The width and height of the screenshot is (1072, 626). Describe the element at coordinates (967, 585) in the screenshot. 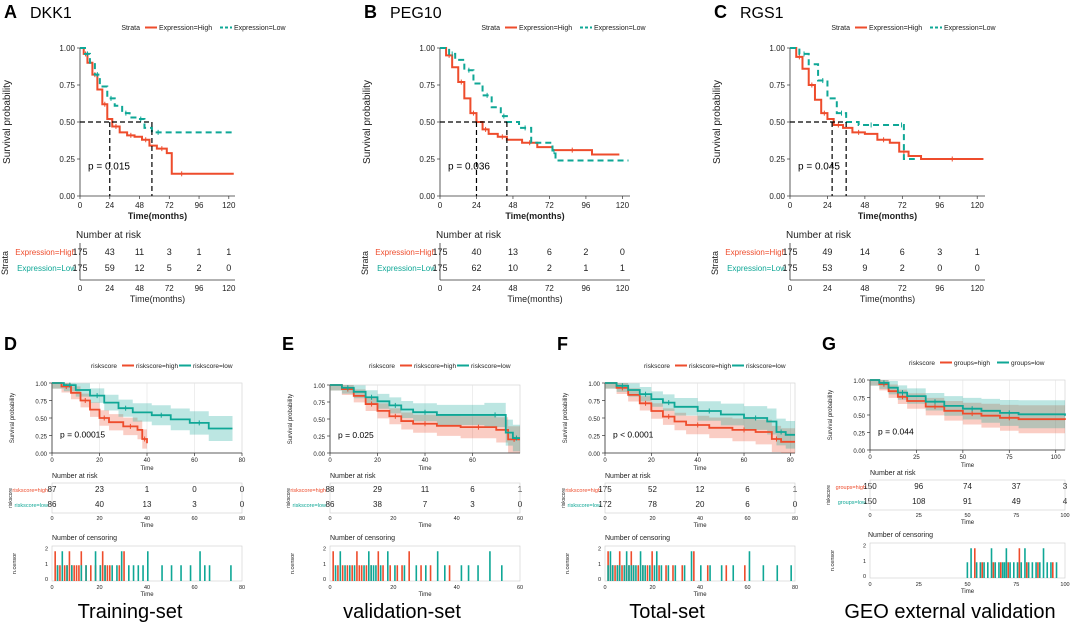

I see `censor-x-tick-G-2: 50` at that location.